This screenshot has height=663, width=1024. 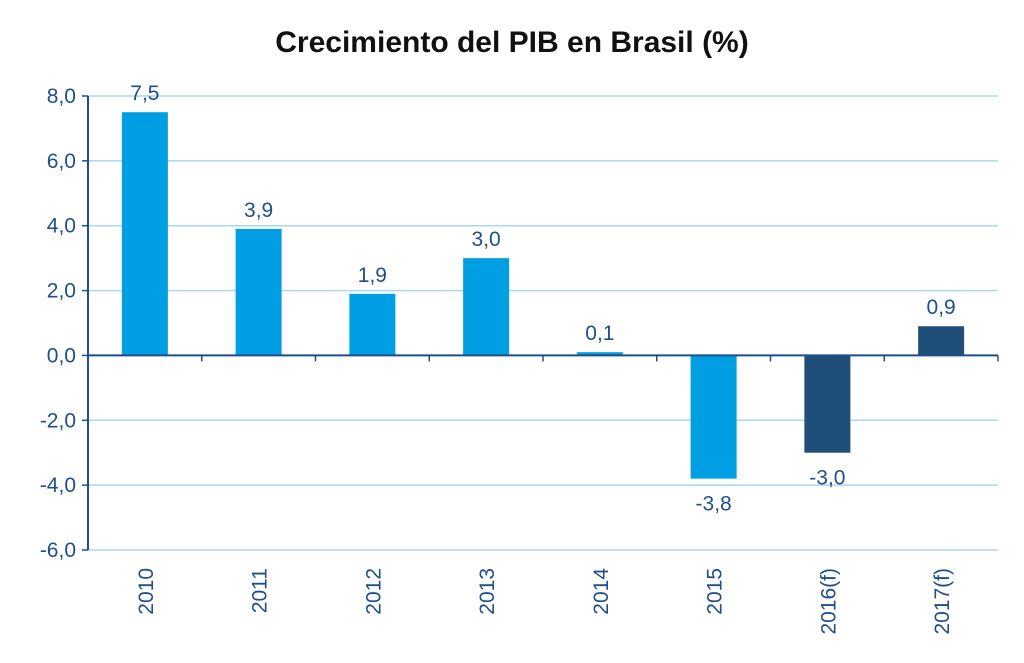 I want to click on x-category-label: 2015, so click(x=715, y=591).